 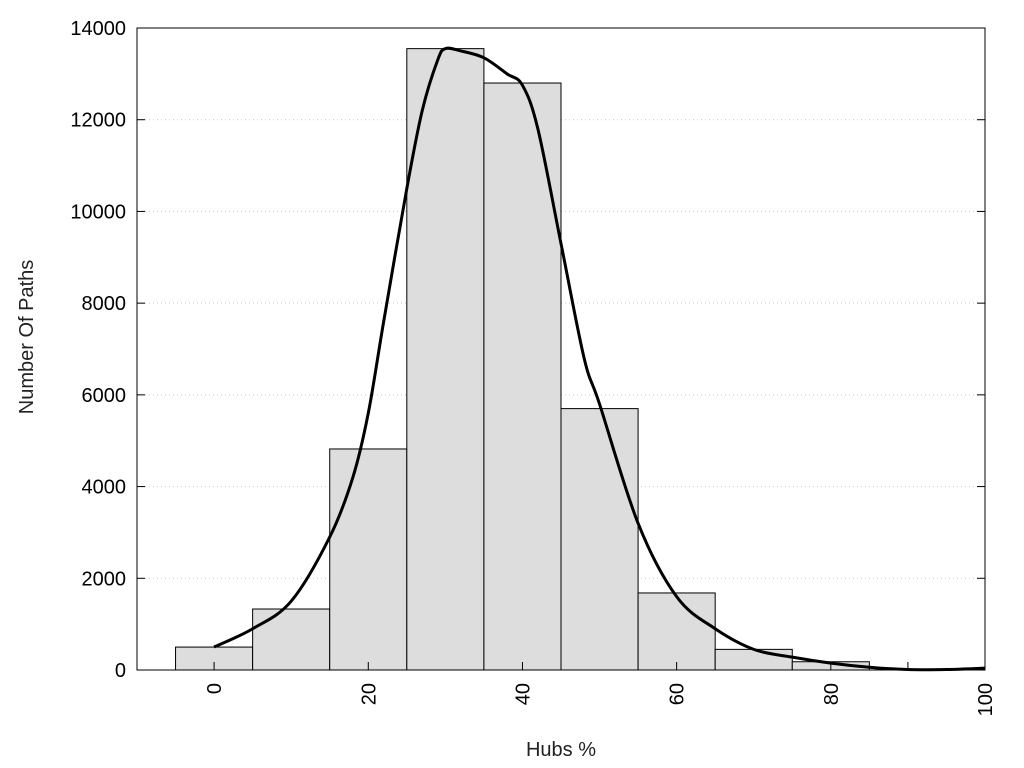 What do you see at coordinates (104, 396) in the screenshot?
I see `y-tick-label-6000: 6000` at bounding box center [104, 396].